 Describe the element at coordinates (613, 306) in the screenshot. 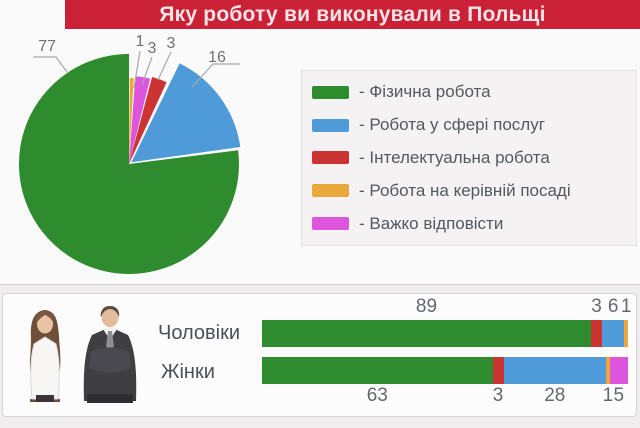

I see `bar-value-label: 6` at that location.